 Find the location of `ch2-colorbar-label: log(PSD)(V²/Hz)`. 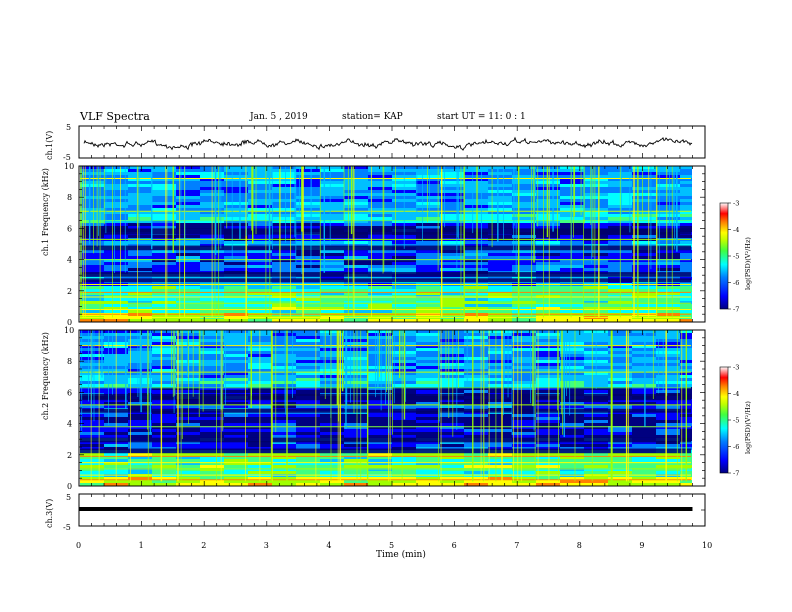

ch2-colorbar-label: log(PSD)(V²/Hz) is located at coordinates (748, 427).